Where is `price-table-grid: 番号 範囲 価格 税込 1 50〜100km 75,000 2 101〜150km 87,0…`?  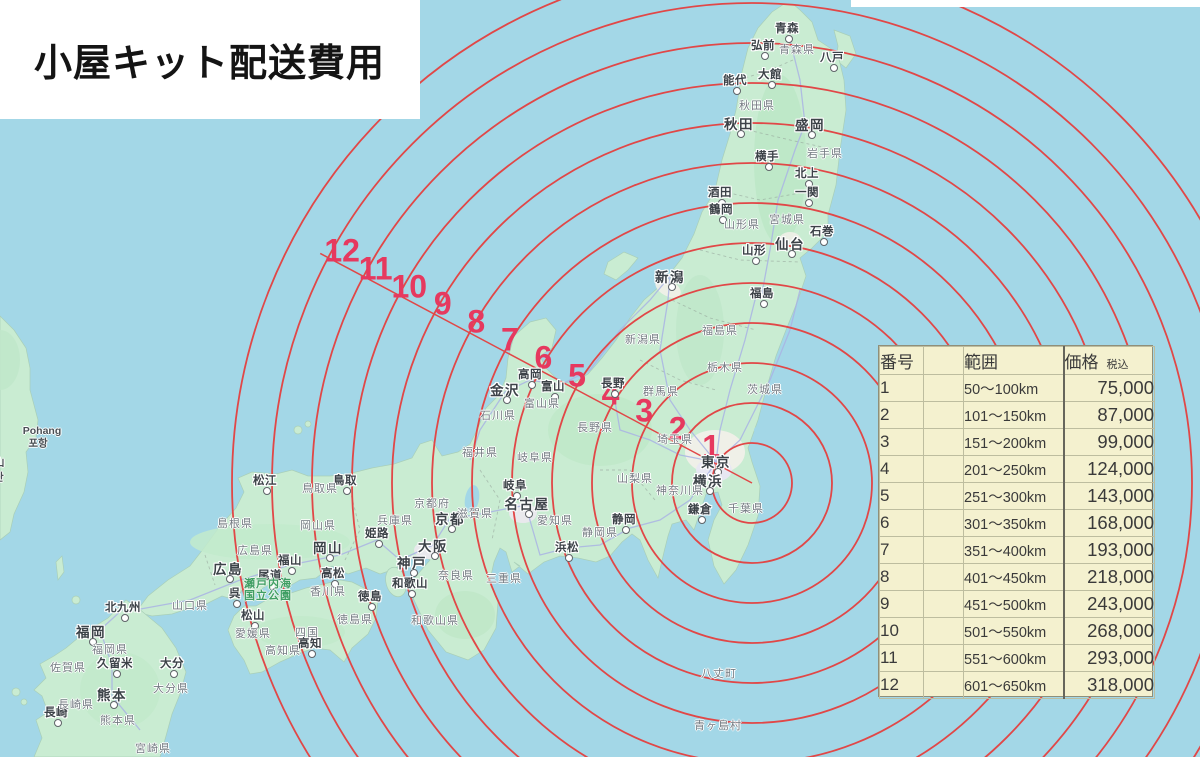
price-table-grid: 番号 範囲 価格 税込 1 50〜100km 75,000 2 101〜150km 87,0… is located at coordinates (1017, 522).